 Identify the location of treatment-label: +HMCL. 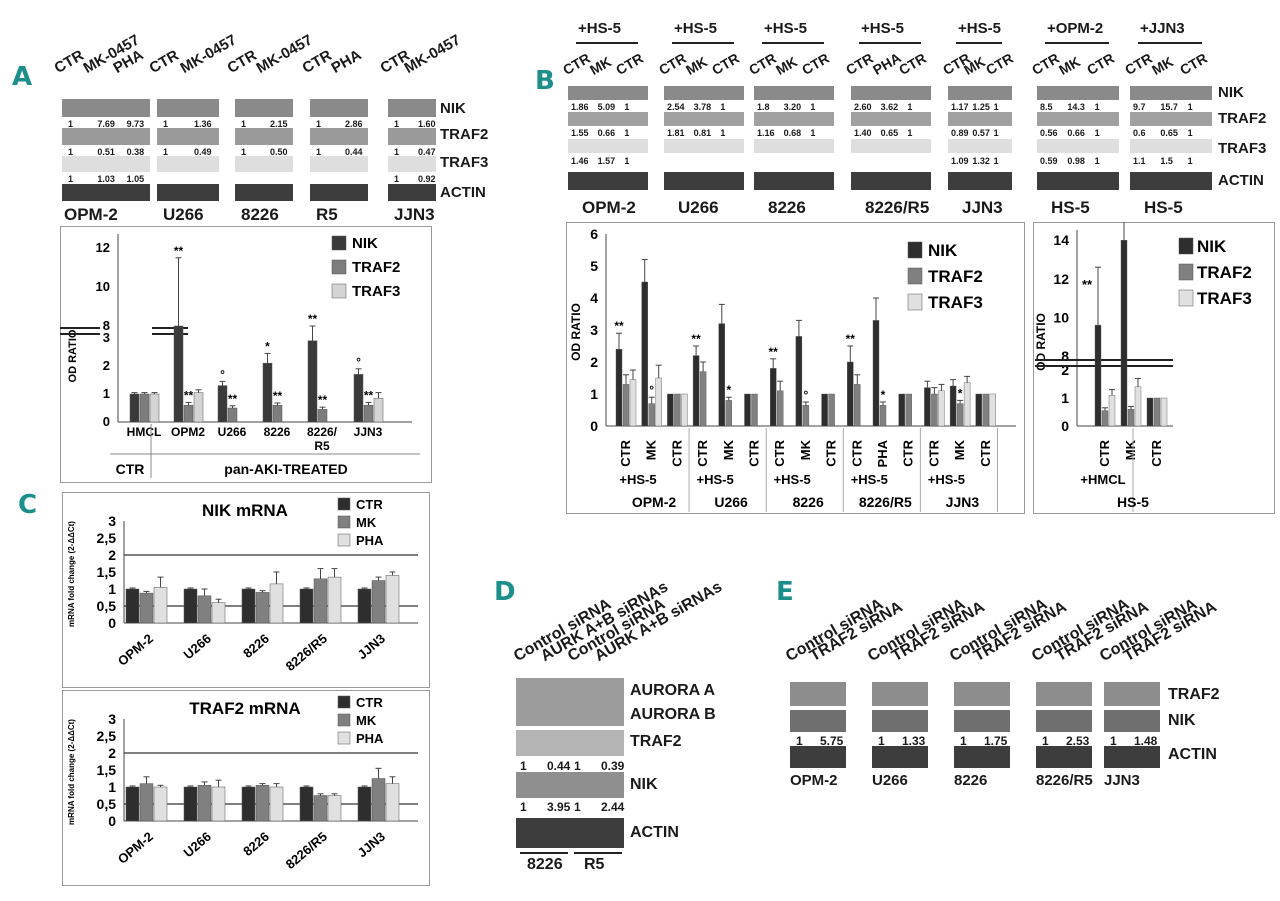
(1102, 479).